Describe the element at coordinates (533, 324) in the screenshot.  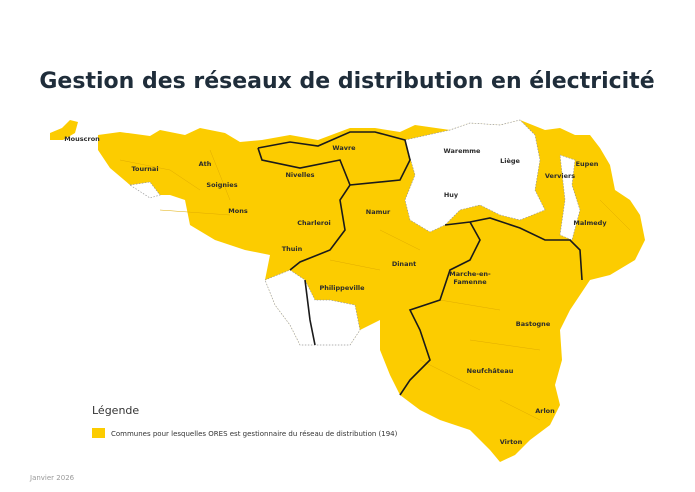
I see `place-label: Bastogne` at that location.